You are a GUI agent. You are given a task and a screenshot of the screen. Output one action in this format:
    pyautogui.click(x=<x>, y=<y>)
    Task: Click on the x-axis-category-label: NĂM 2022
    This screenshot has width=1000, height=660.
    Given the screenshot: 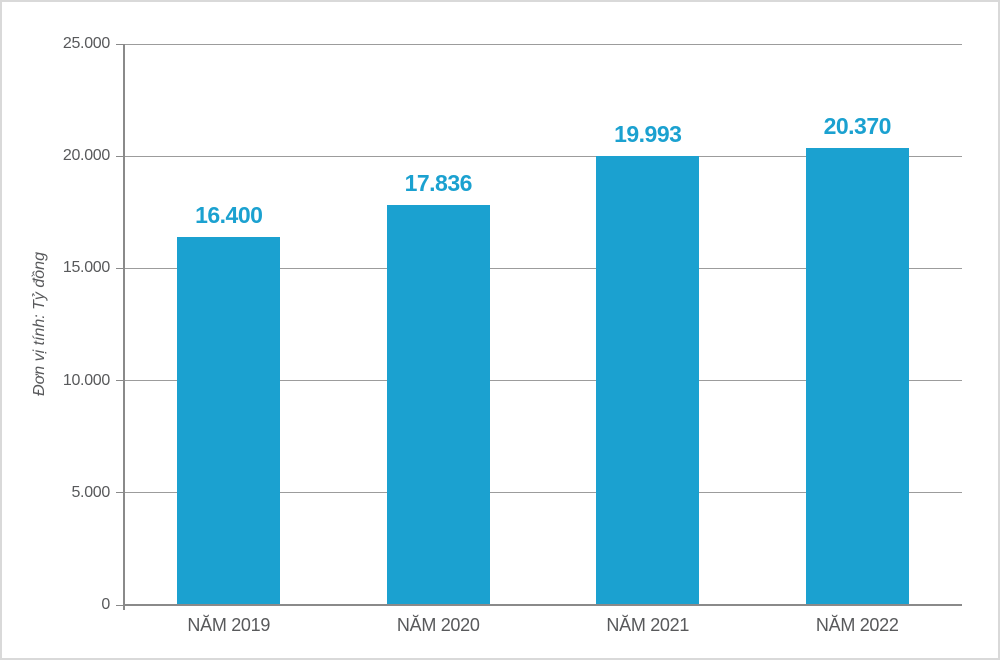 What is the action you would take?
    pyautogui.click(x=857, y=625)
    